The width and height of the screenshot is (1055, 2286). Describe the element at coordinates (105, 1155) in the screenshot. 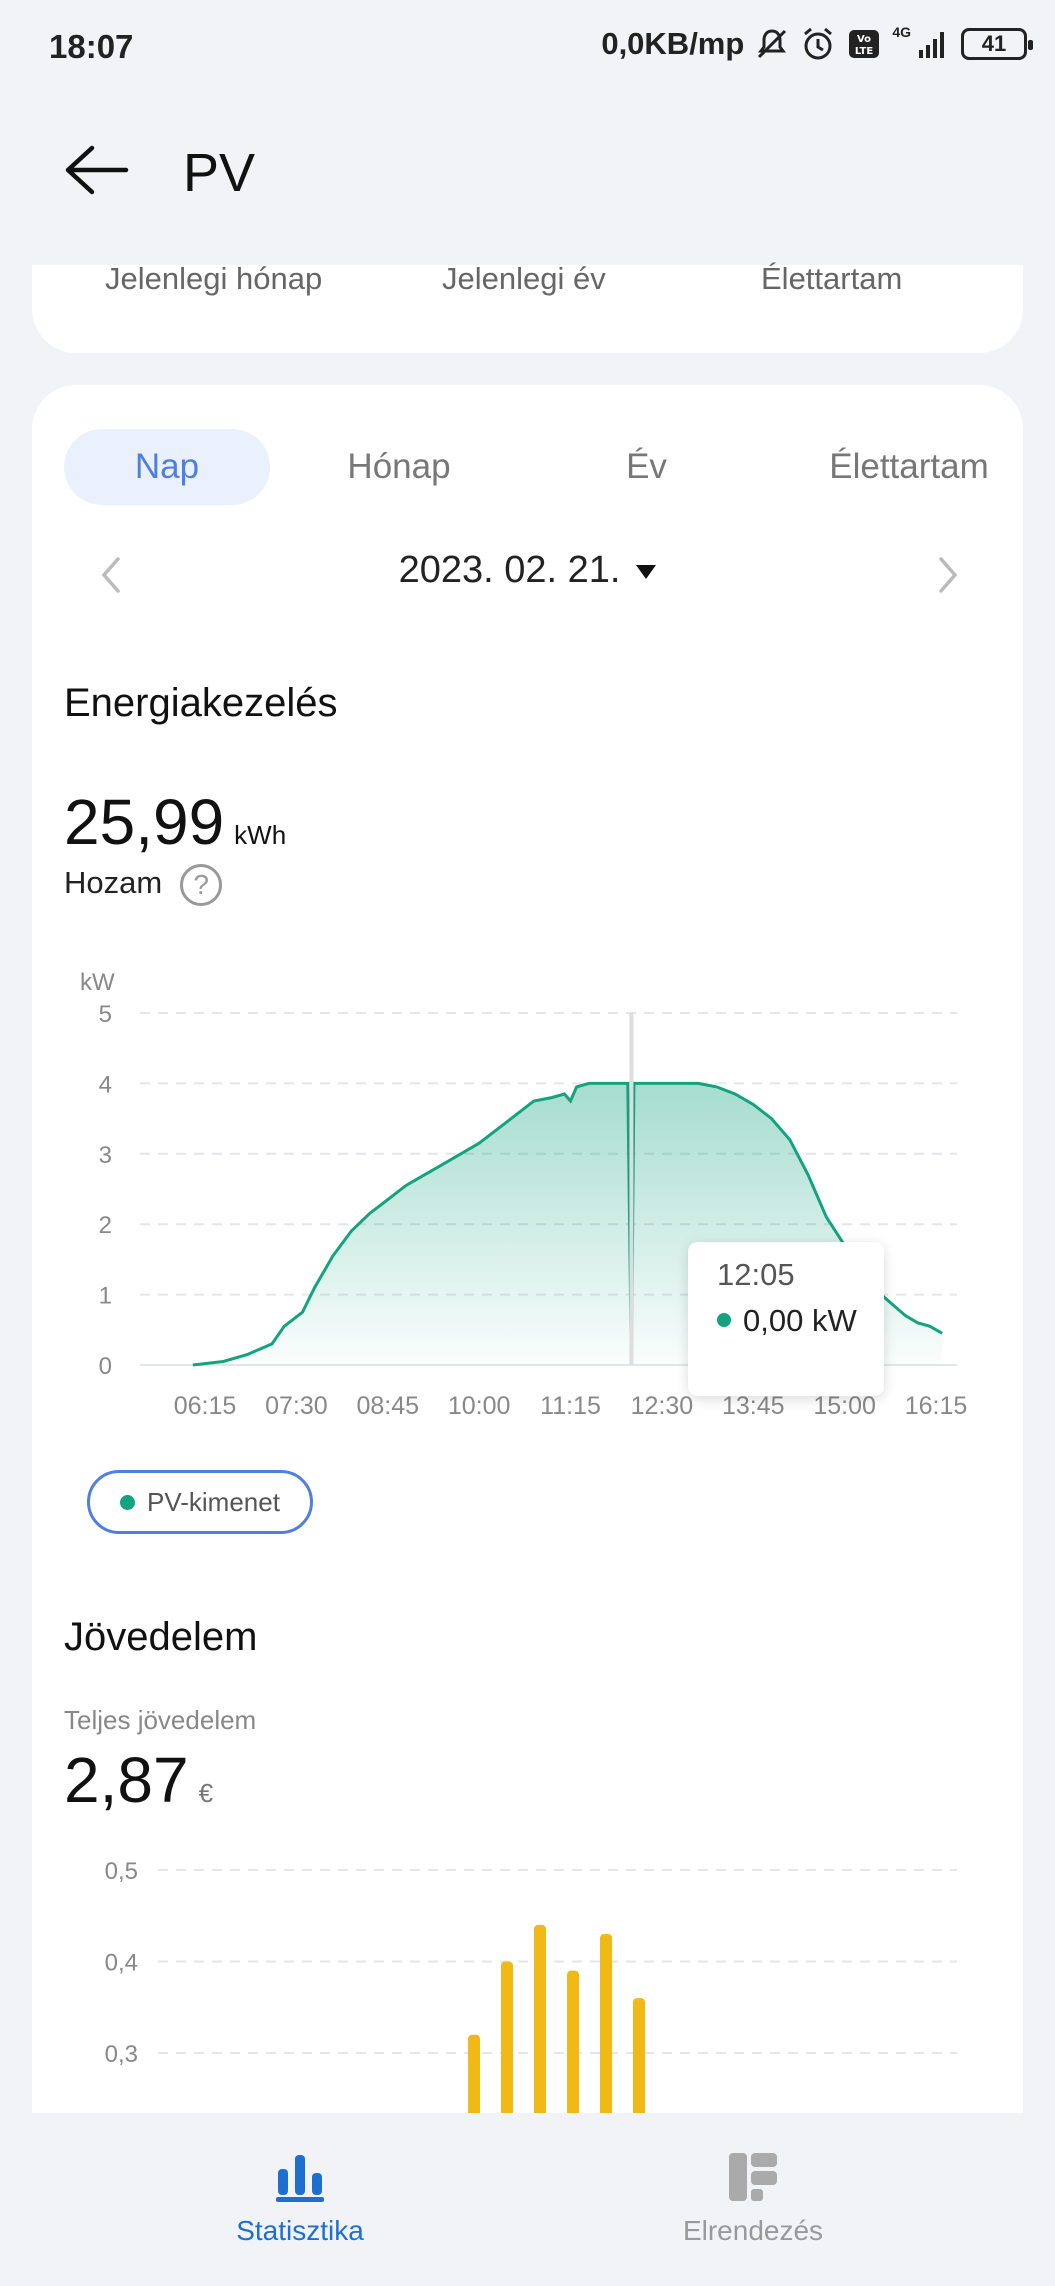

I see `y-tick-label: 3` at that location.